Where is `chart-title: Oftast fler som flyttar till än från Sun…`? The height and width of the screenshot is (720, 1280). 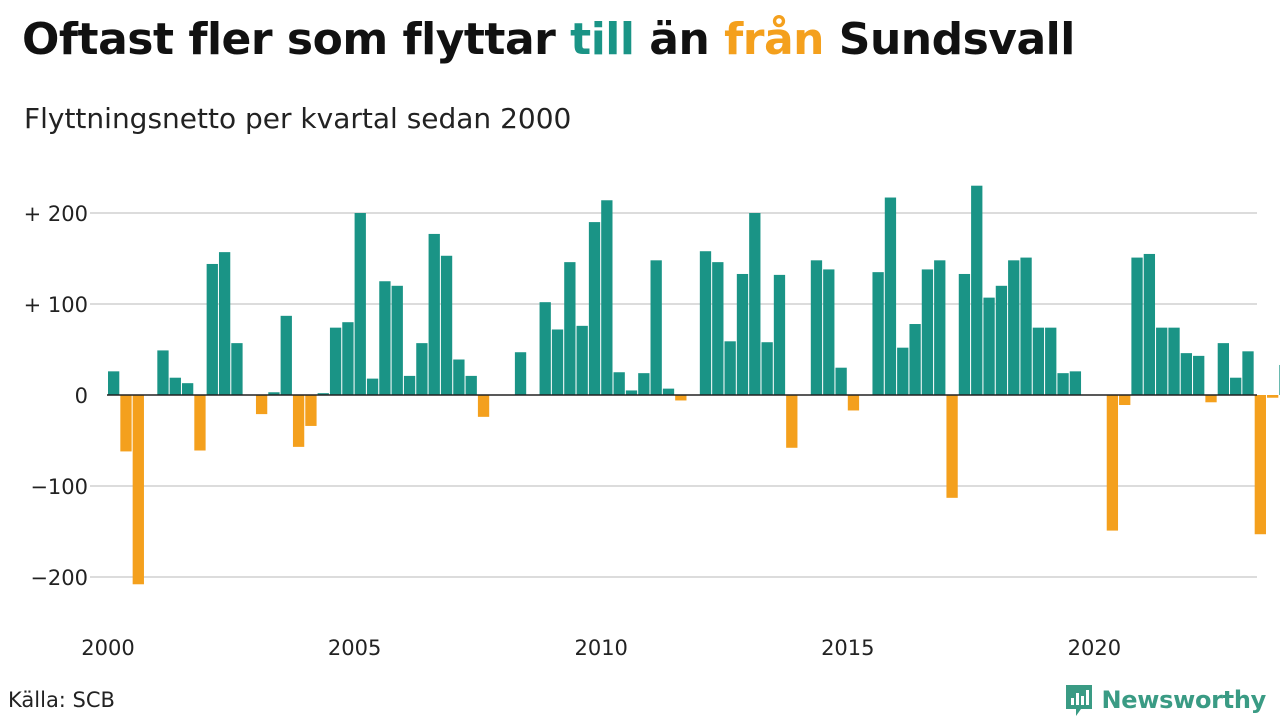 chart-title: Oftast fler som flyttar till än från Sun… is located at coordinates (548, 39).